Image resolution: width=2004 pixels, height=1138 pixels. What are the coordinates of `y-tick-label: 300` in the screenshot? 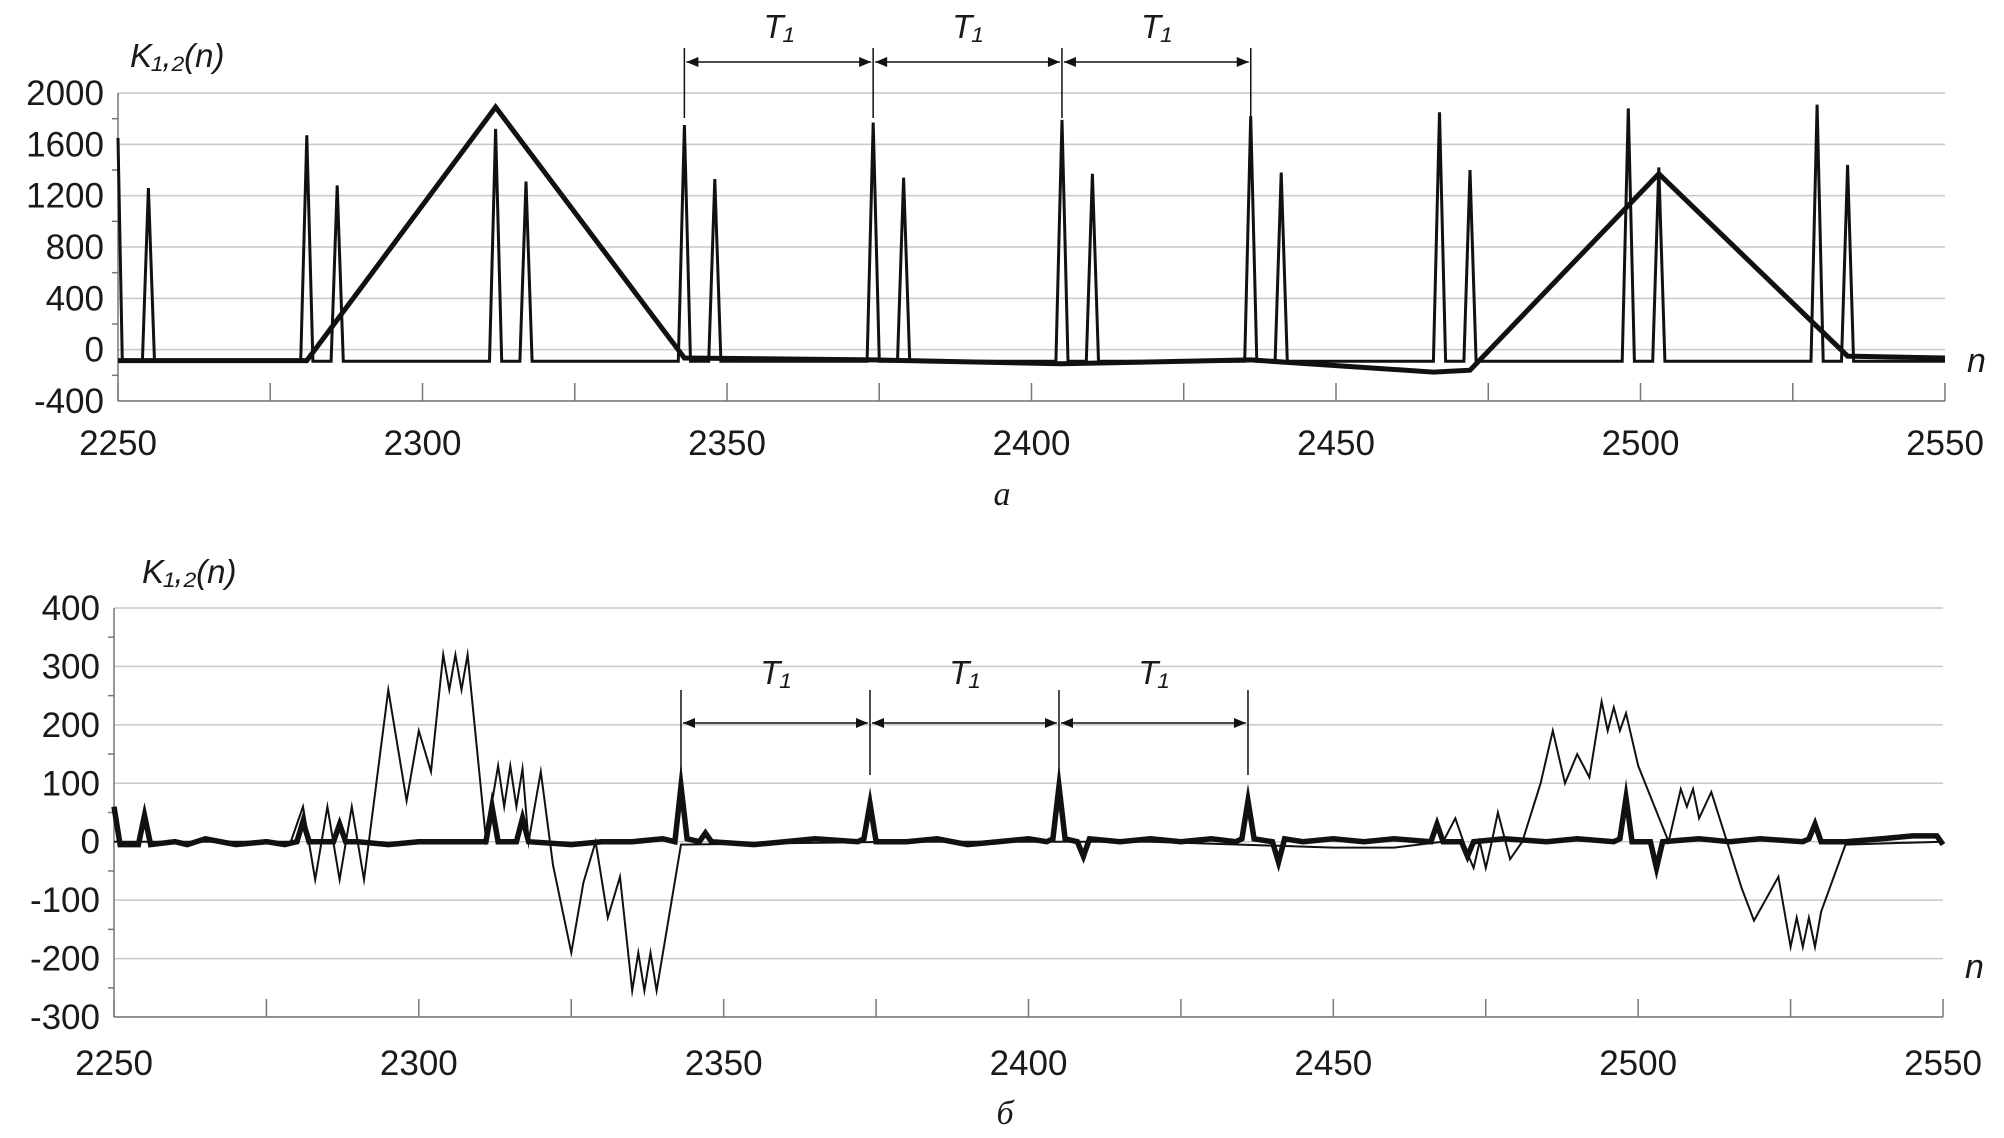 It's located at (71, 666).